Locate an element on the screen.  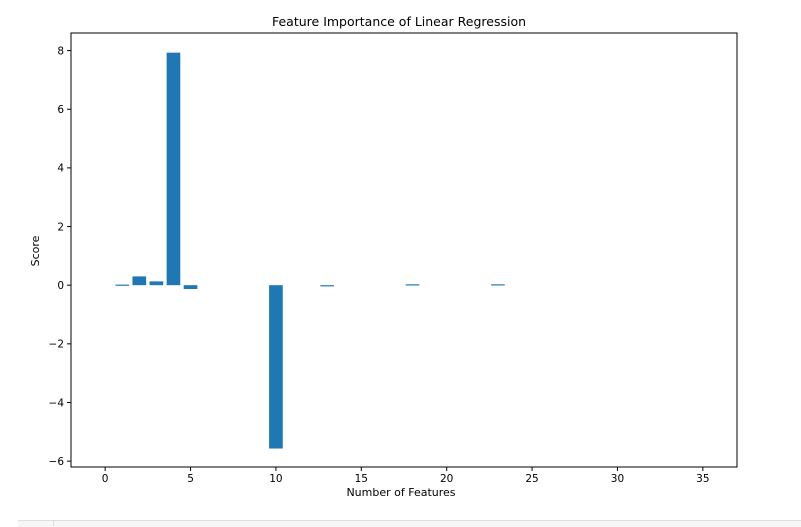
x-tick-label: 35 is located at coordinates (702, 479).